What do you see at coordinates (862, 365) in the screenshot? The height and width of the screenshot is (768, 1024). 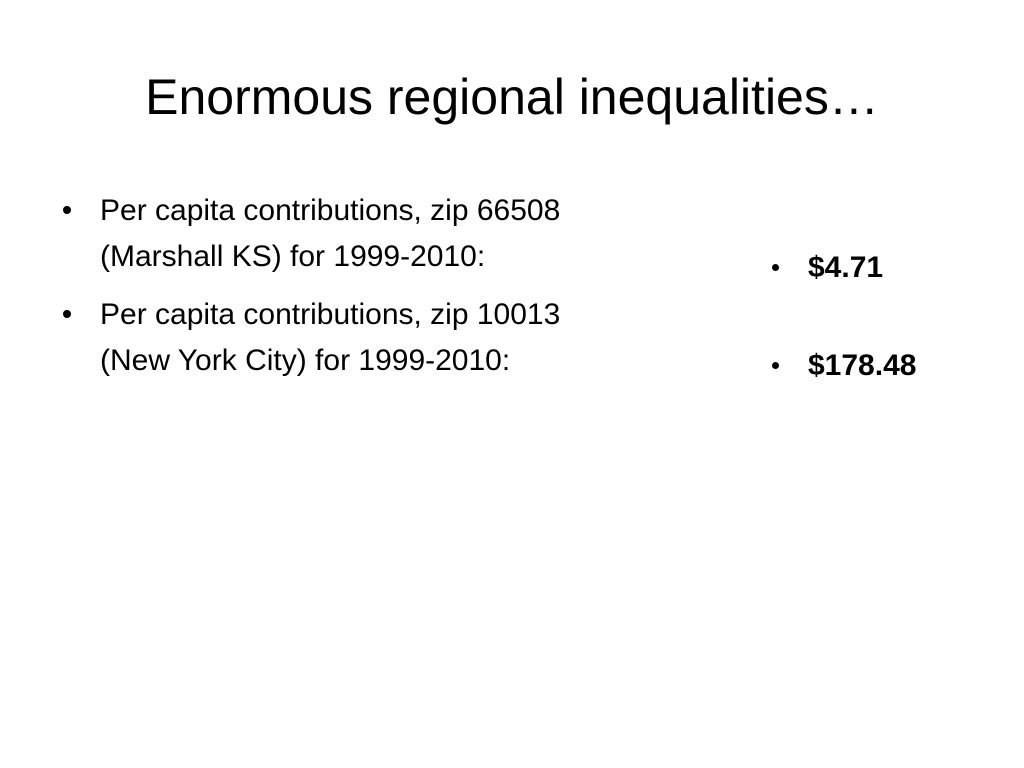 I see `value-text: $178.48` at bounding box center [862, 365].